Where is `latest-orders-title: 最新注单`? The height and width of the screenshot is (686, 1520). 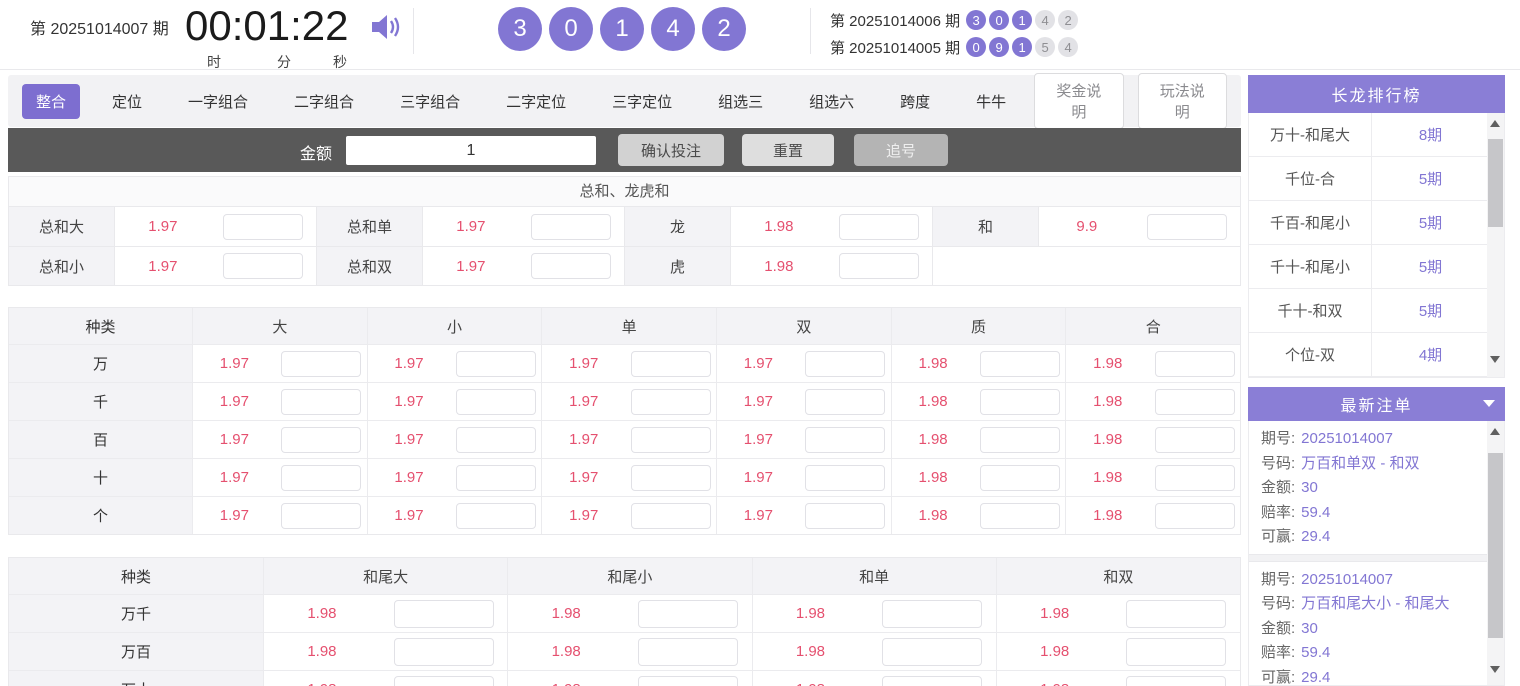 latest-orders-title: 最新注单 is located at coordinates (1376, 404).